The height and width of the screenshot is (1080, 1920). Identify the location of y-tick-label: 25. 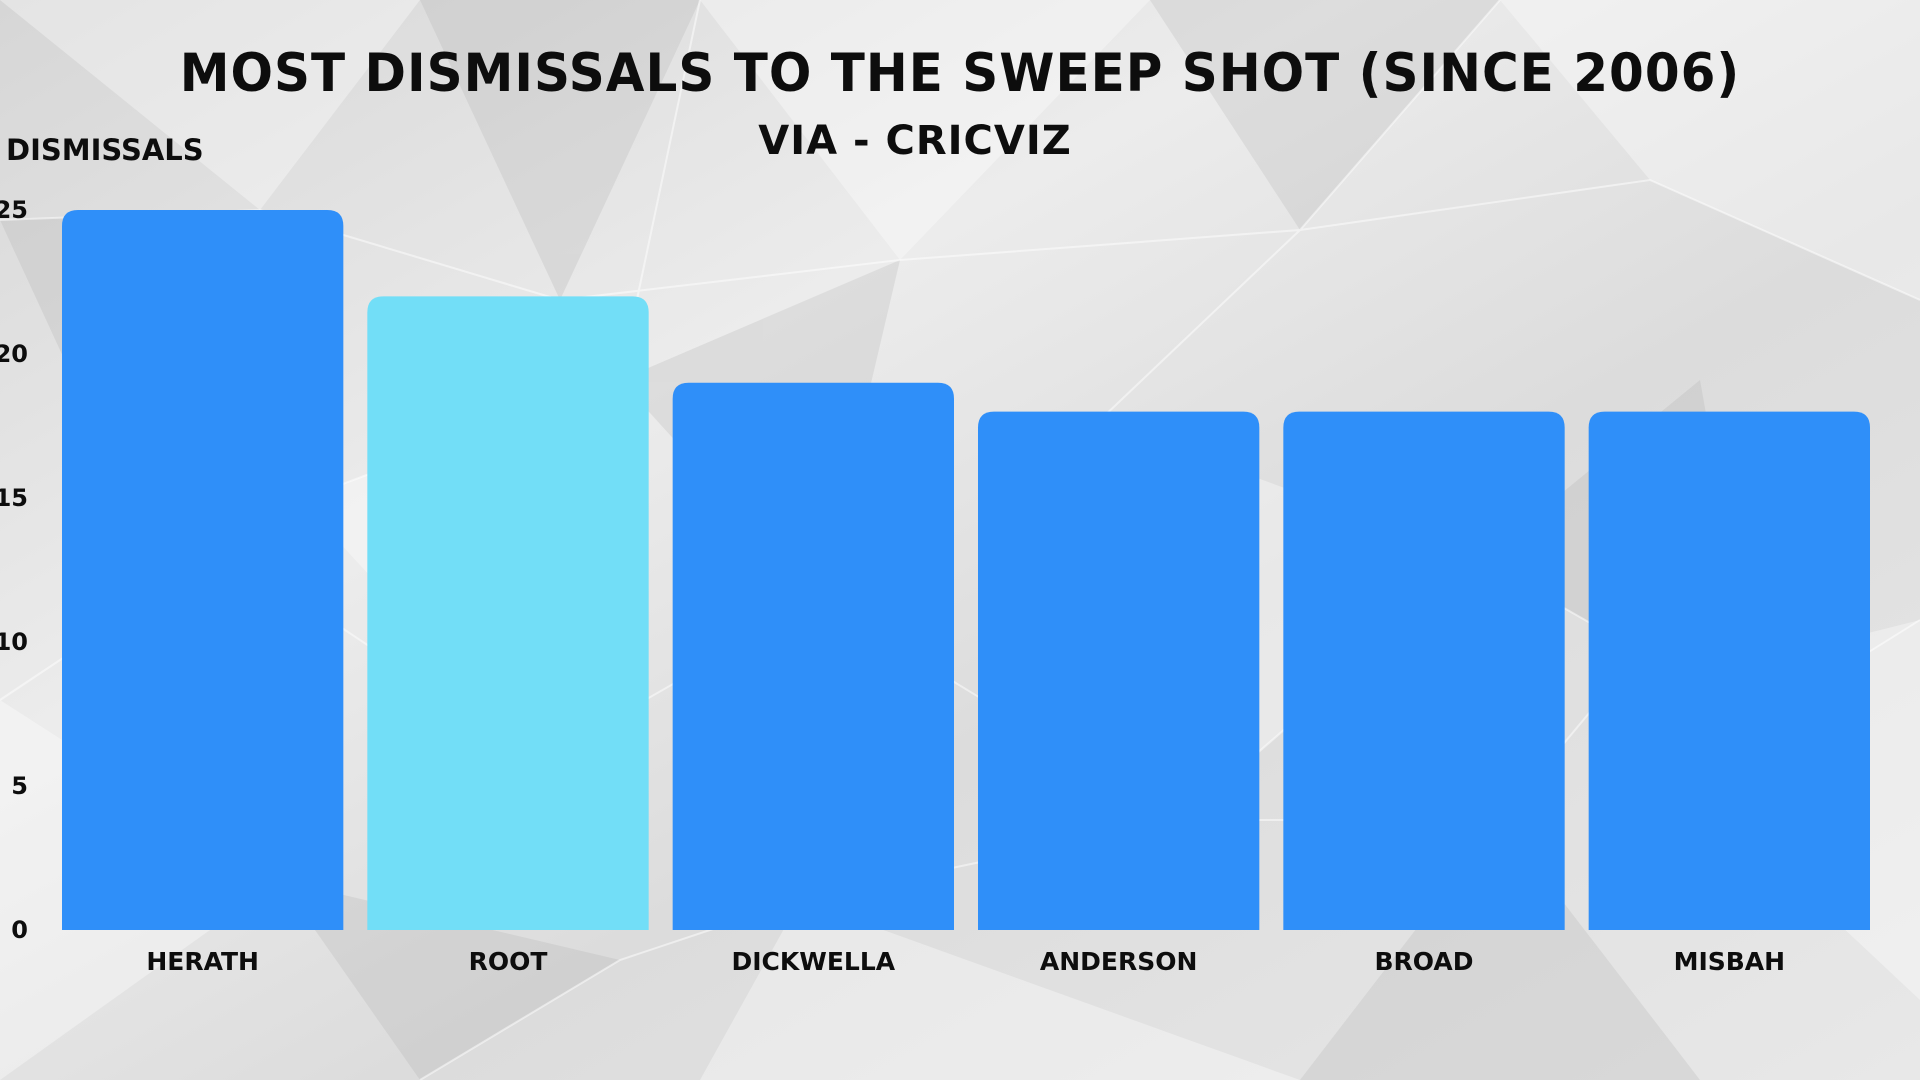
(14, 210).